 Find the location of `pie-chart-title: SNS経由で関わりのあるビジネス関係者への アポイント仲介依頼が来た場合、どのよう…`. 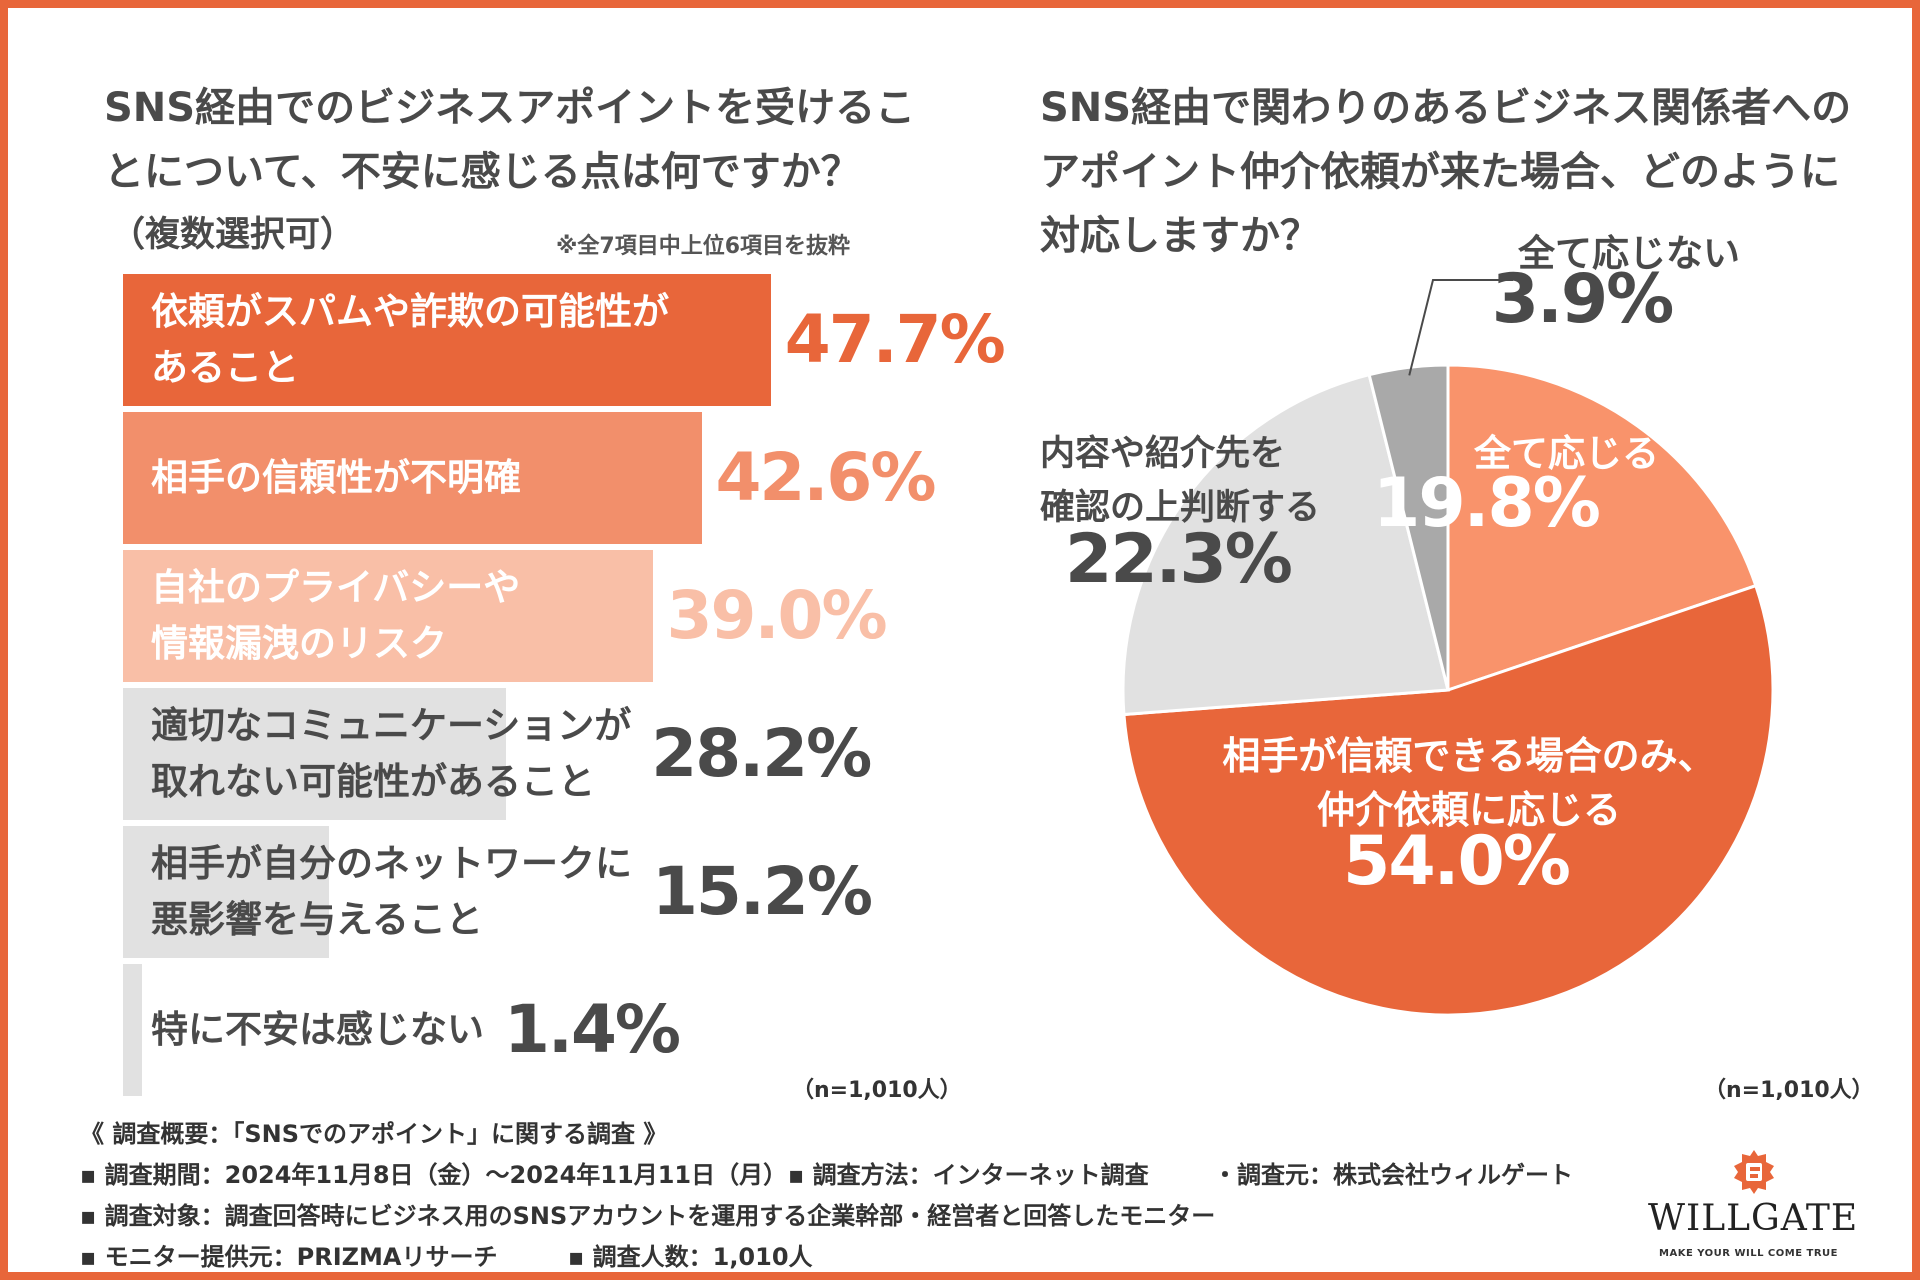

pie-chart-title: SNS経由で関わりのあるビジネス関係者への アポイント仲介依頼が来た場合、どのよう… is located at coordinates (1446, 172).